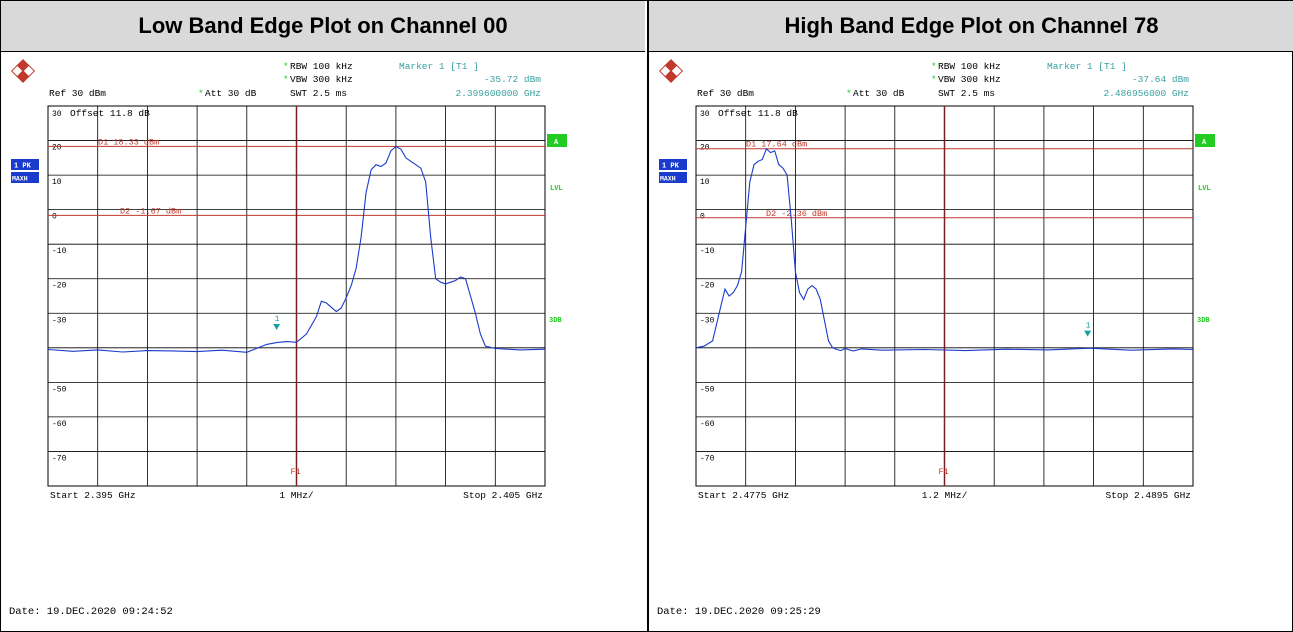  What do you see at coordinates (498, 93) in the screenshot?
I see `marker-frequency: 2.399600000 GHz` at bounding box center [498, 93].